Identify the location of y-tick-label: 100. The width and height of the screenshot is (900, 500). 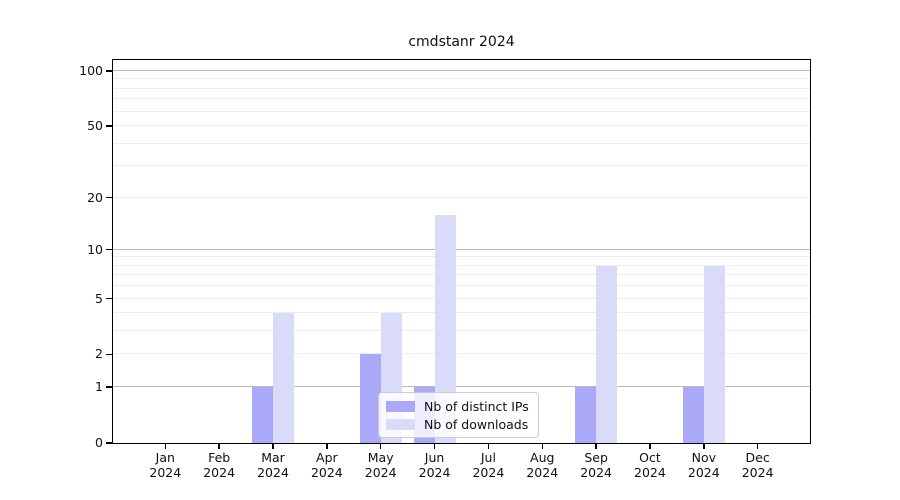
(91, 70).